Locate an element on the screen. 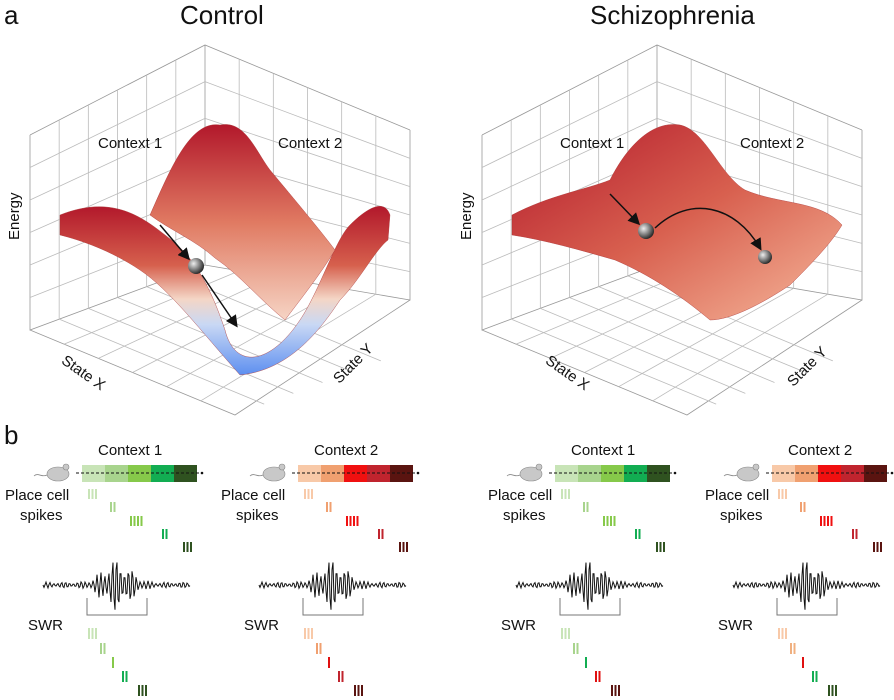  schizophrenia-transition-arrow is located at coordinates (708, 229).